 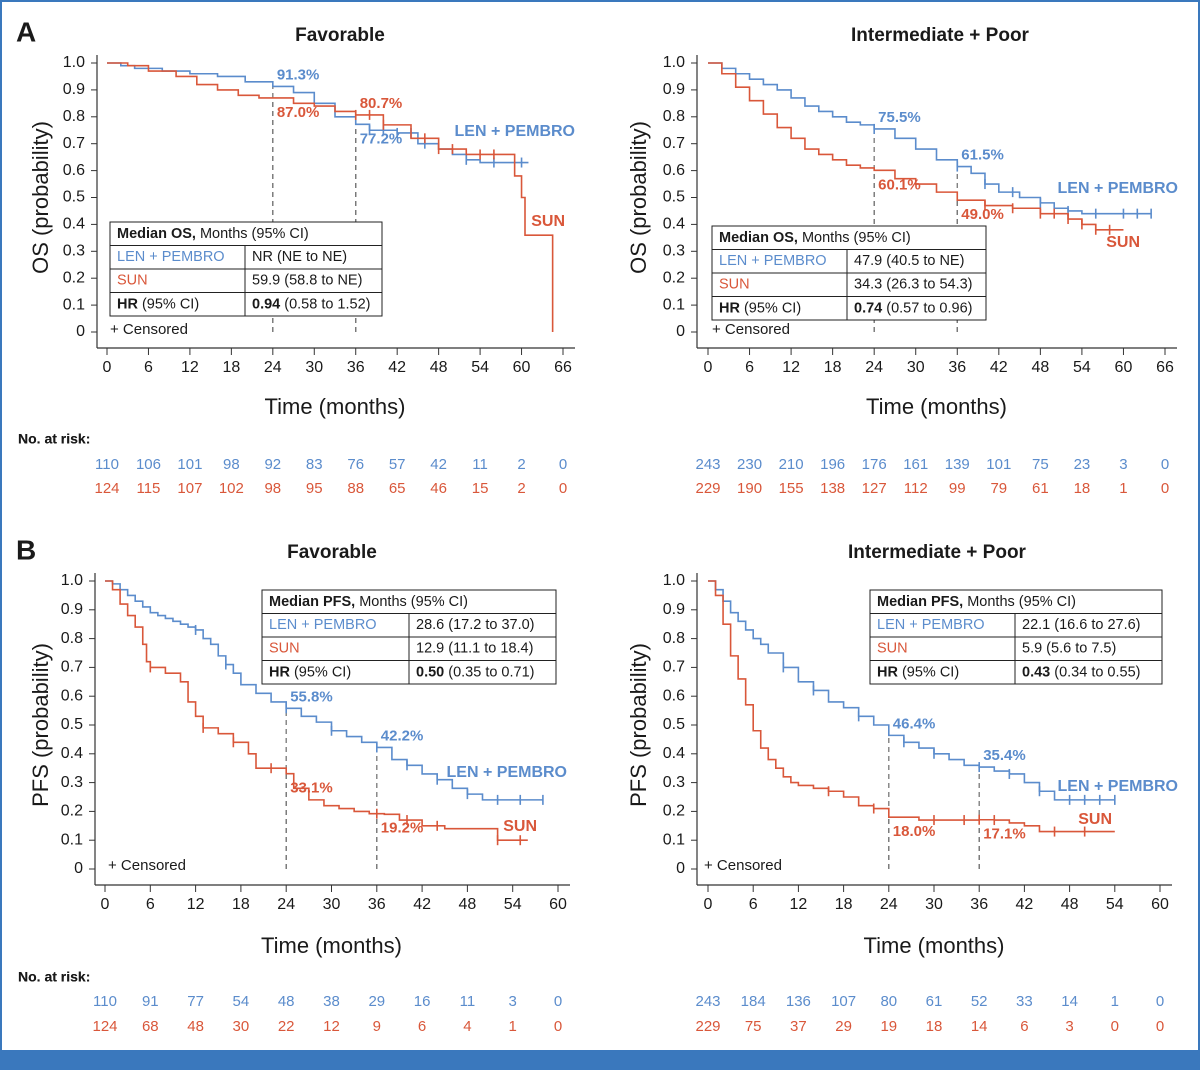 I want to click on table-cell: 12.9 (11.1 to 18.4), so click(x=474, y=649).